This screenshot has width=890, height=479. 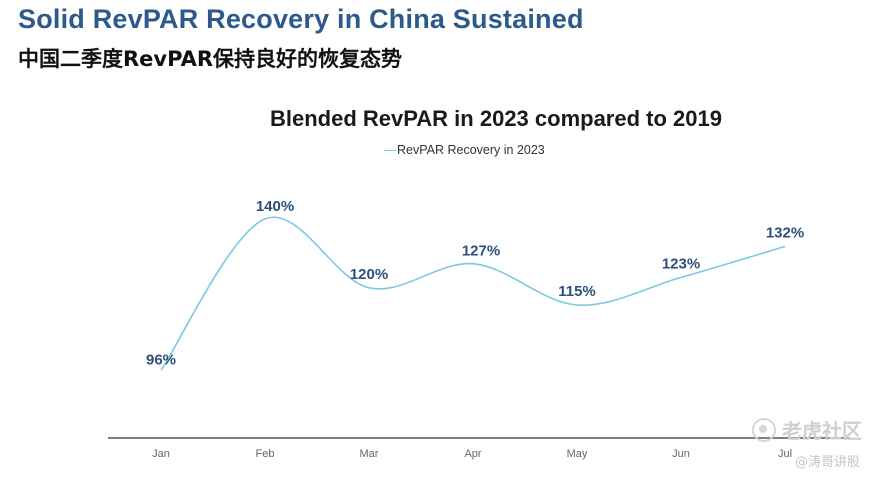 What do you see at coordinates (210, 59) in the screenshot?
I see `slide-subtitle: 中国二季度RevPAR保持良好的恢复态势` at bounding box center [210, 59].